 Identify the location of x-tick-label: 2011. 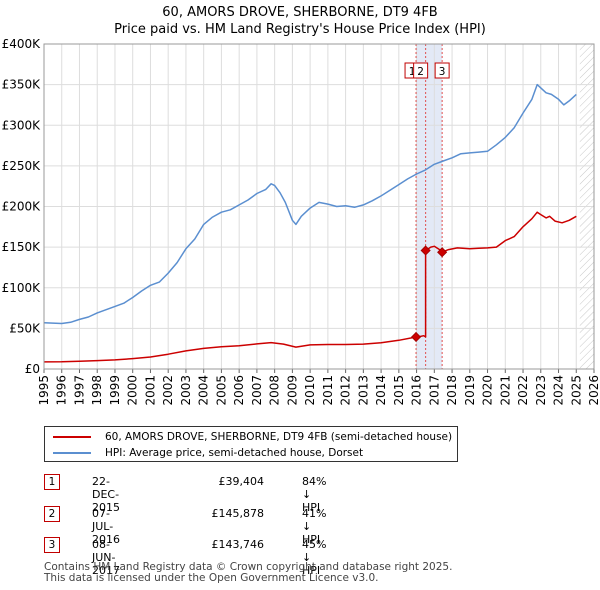
(328, 390).